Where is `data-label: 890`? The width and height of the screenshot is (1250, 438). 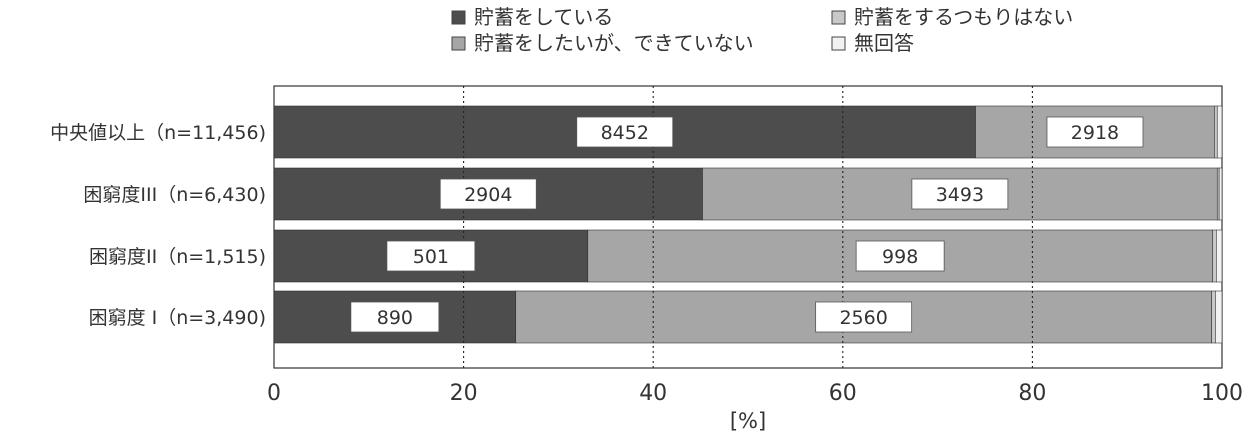
data-label: 890 is located at coordinates (395, 318).